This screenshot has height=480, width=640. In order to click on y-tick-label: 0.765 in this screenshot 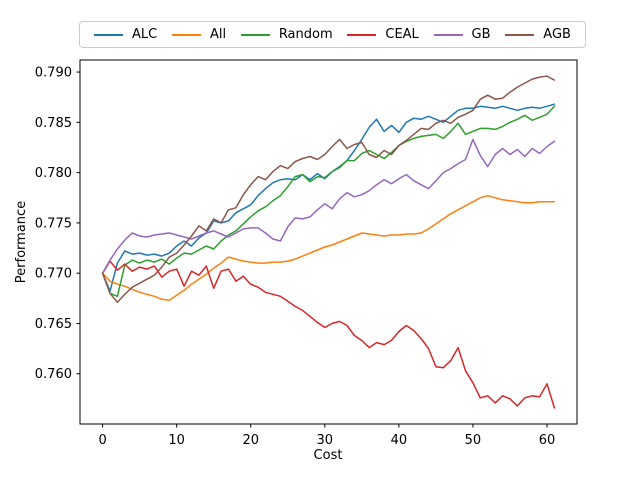, I will do `click(53, 324)`.